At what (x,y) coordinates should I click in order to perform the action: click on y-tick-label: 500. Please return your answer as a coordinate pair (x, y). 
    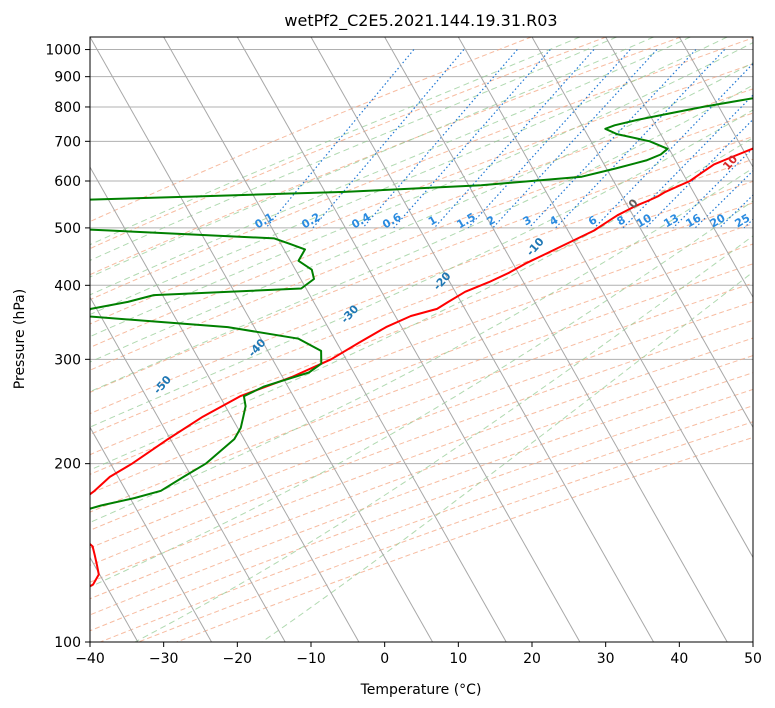
    Looking at the image, I should click on (67, 229).